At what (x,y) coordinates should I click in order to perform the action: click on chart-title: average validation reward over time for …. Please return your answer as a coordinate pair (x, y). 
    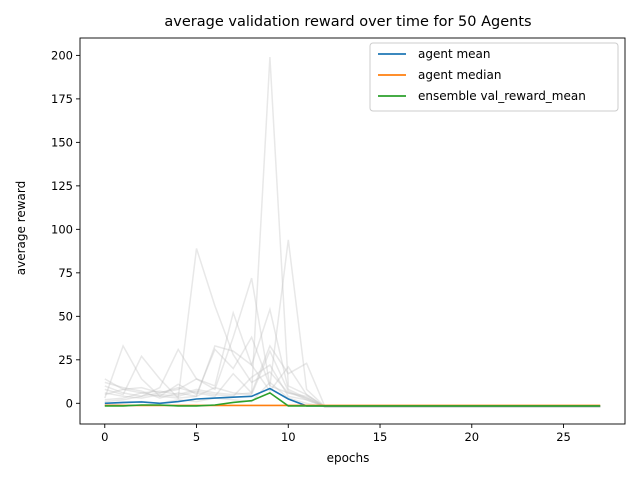
    Looking at the image, I should click on (347, 22).